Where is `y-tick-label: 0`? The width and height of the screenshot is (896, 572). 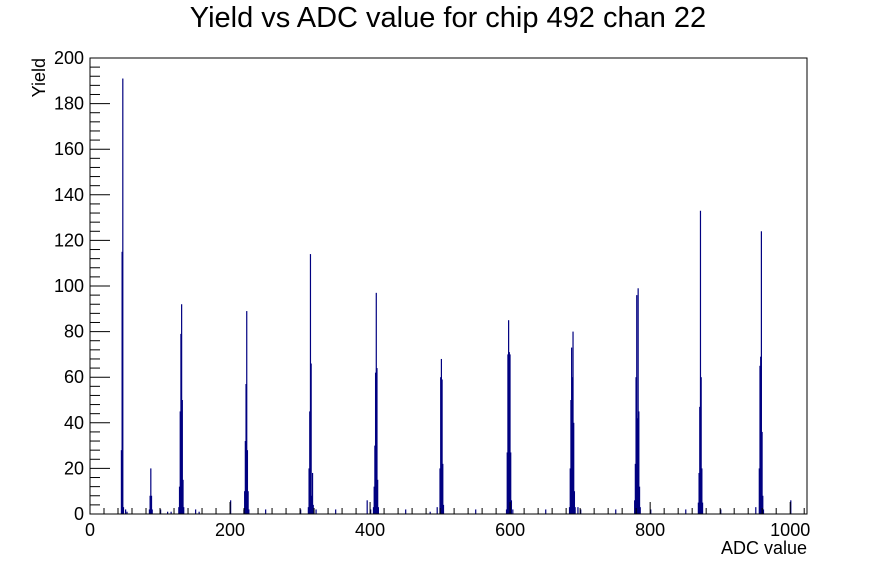
y-tick-label: 0 is located at coordinates (79, 514).